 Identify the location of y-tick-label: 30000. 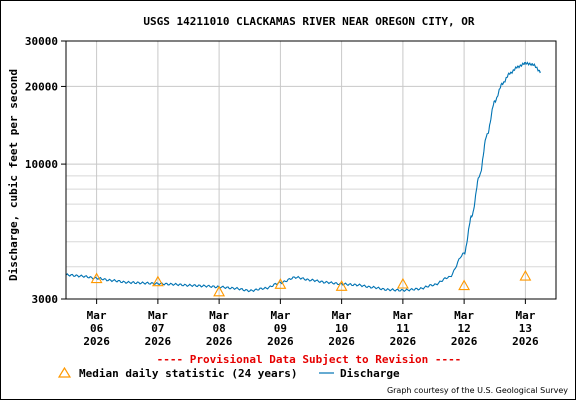
(41, 41).